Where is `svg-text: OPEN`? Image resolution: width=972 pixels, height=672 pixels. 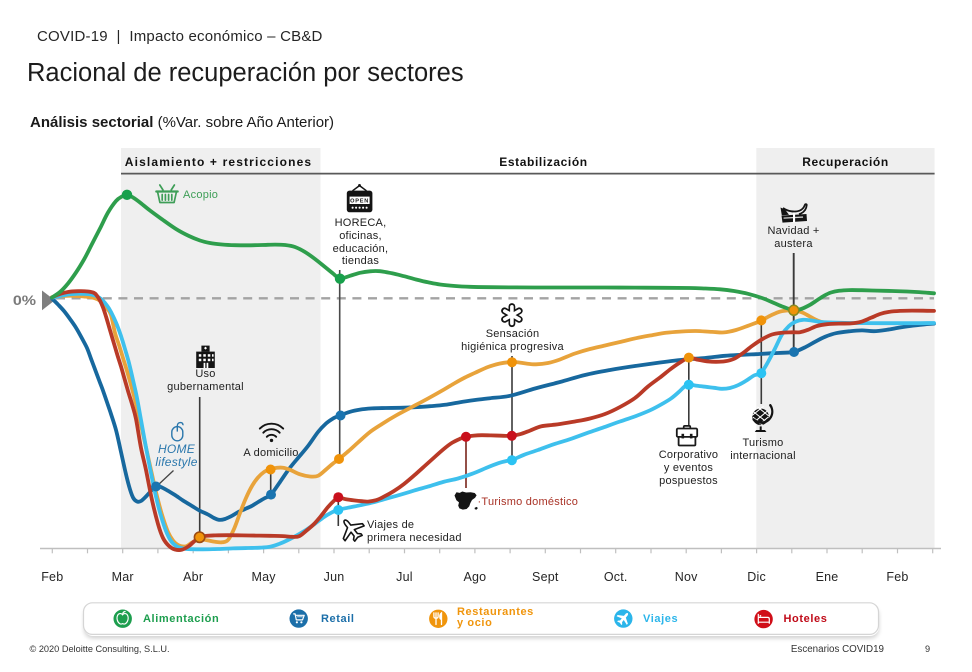 svg-text: OPEN is located at coordinates (359, 202).